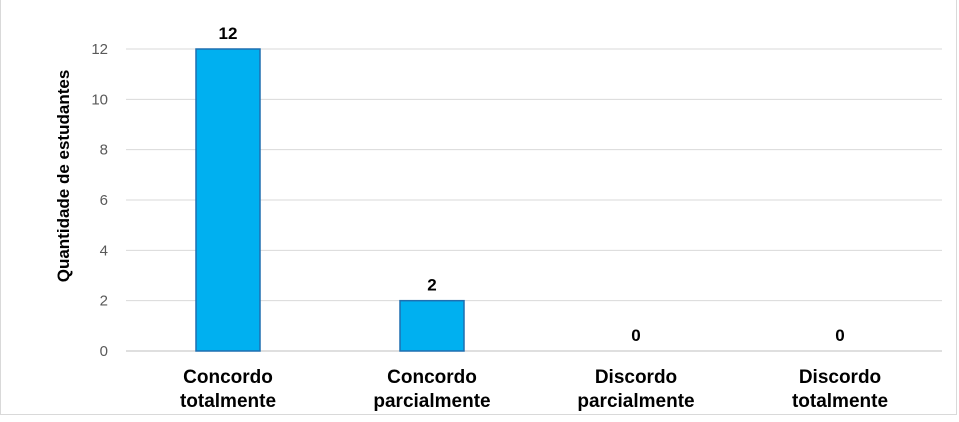  I want to click on x-tick-label: Concordo parcialmente, so click(431, 389).